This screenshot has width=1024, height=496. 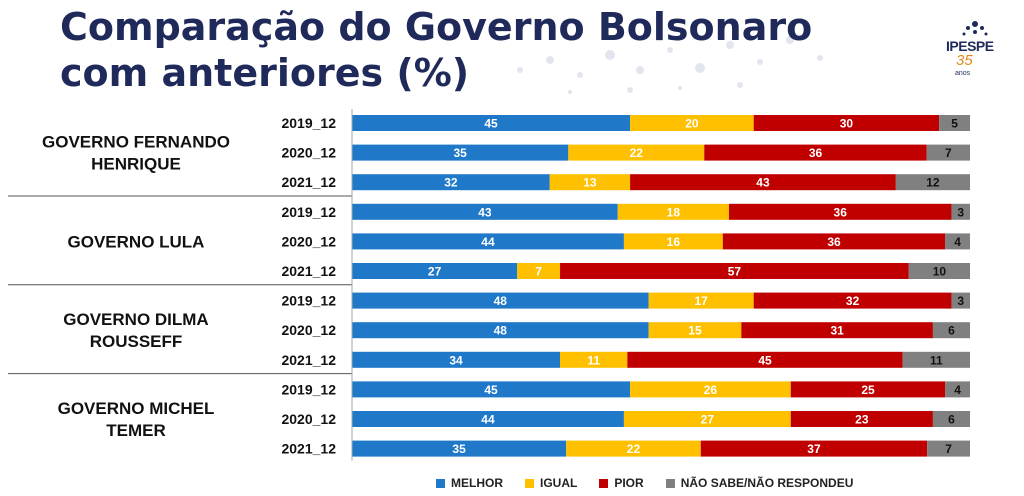 I want to click on data-label: 32, so click(x=451, y=183).